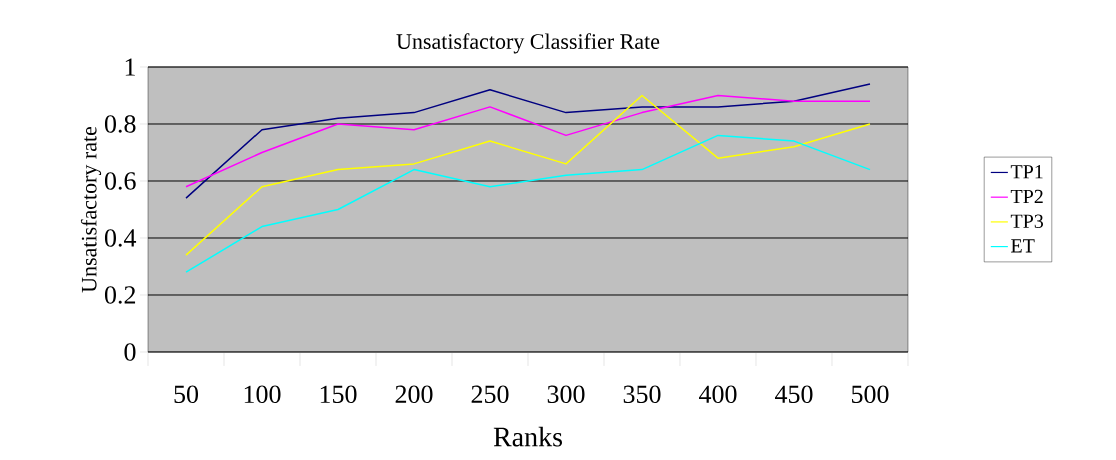 The width and height of the screenshot is (1116, 460). I want to click on x-tick-label: 150, so click(338, 394).